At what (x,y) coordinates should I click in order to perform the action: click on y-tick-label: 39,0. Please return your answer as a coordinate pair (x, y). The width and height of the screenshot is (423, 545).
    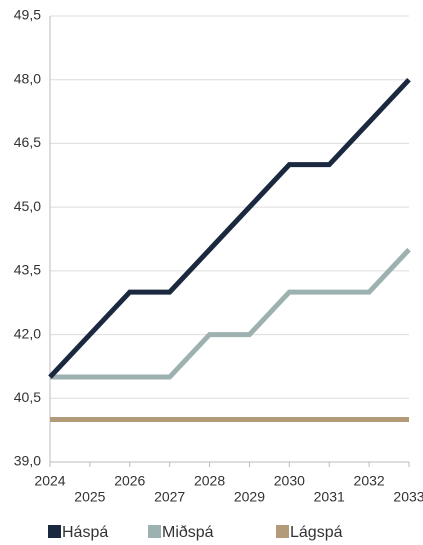
    Looking at the image, I should click on (27, 461).